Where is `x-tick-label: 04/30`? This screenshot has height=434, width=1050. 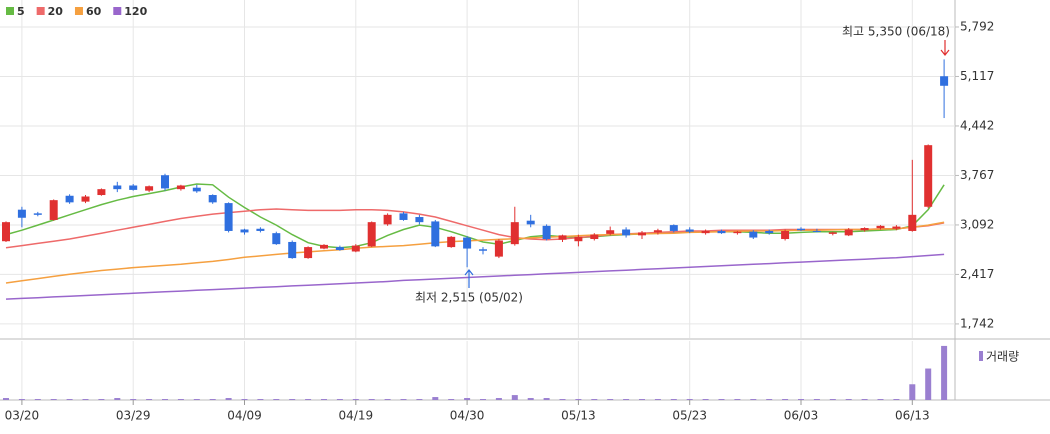
x-tick-label: 04/30 is located at coordinates (467, 416).